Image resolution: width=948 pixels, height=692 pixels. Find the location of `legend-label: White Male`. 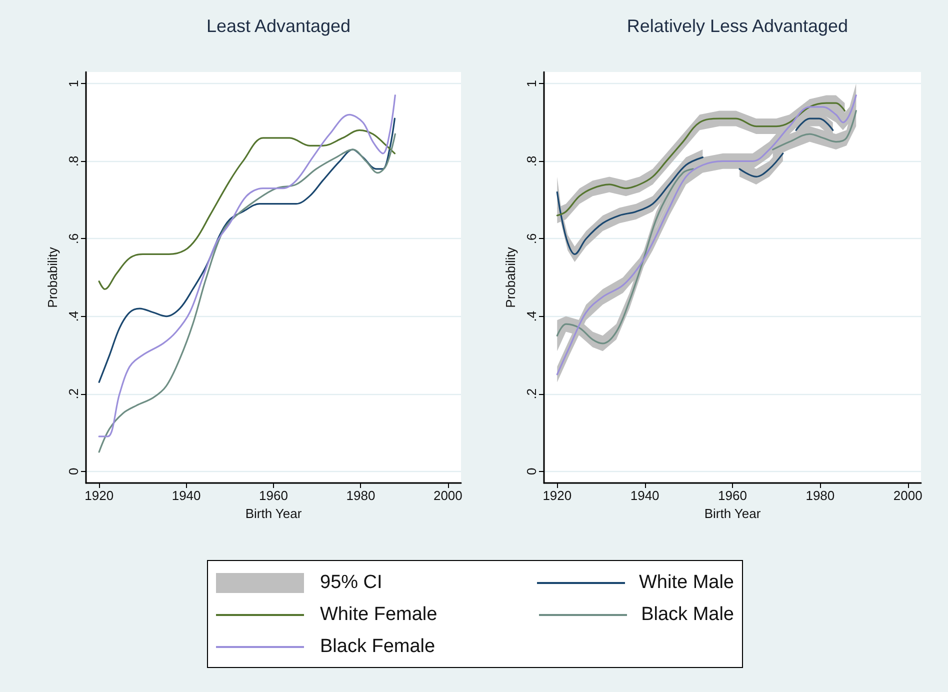

legend-label: White Male is located at coordinates (686, 583).